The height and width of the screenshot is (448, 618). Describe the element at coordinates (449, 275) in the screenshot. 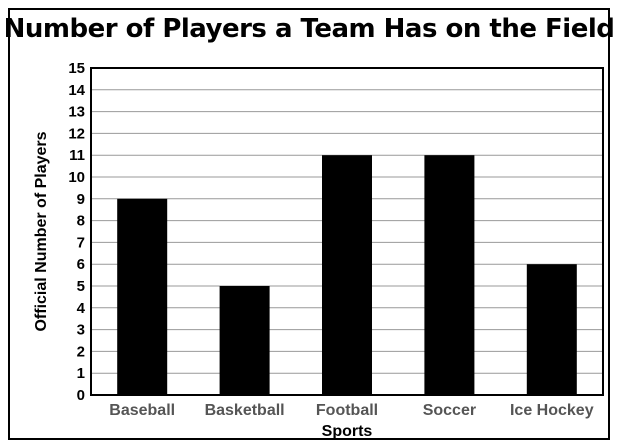

I see `bar-soccer` at that location.